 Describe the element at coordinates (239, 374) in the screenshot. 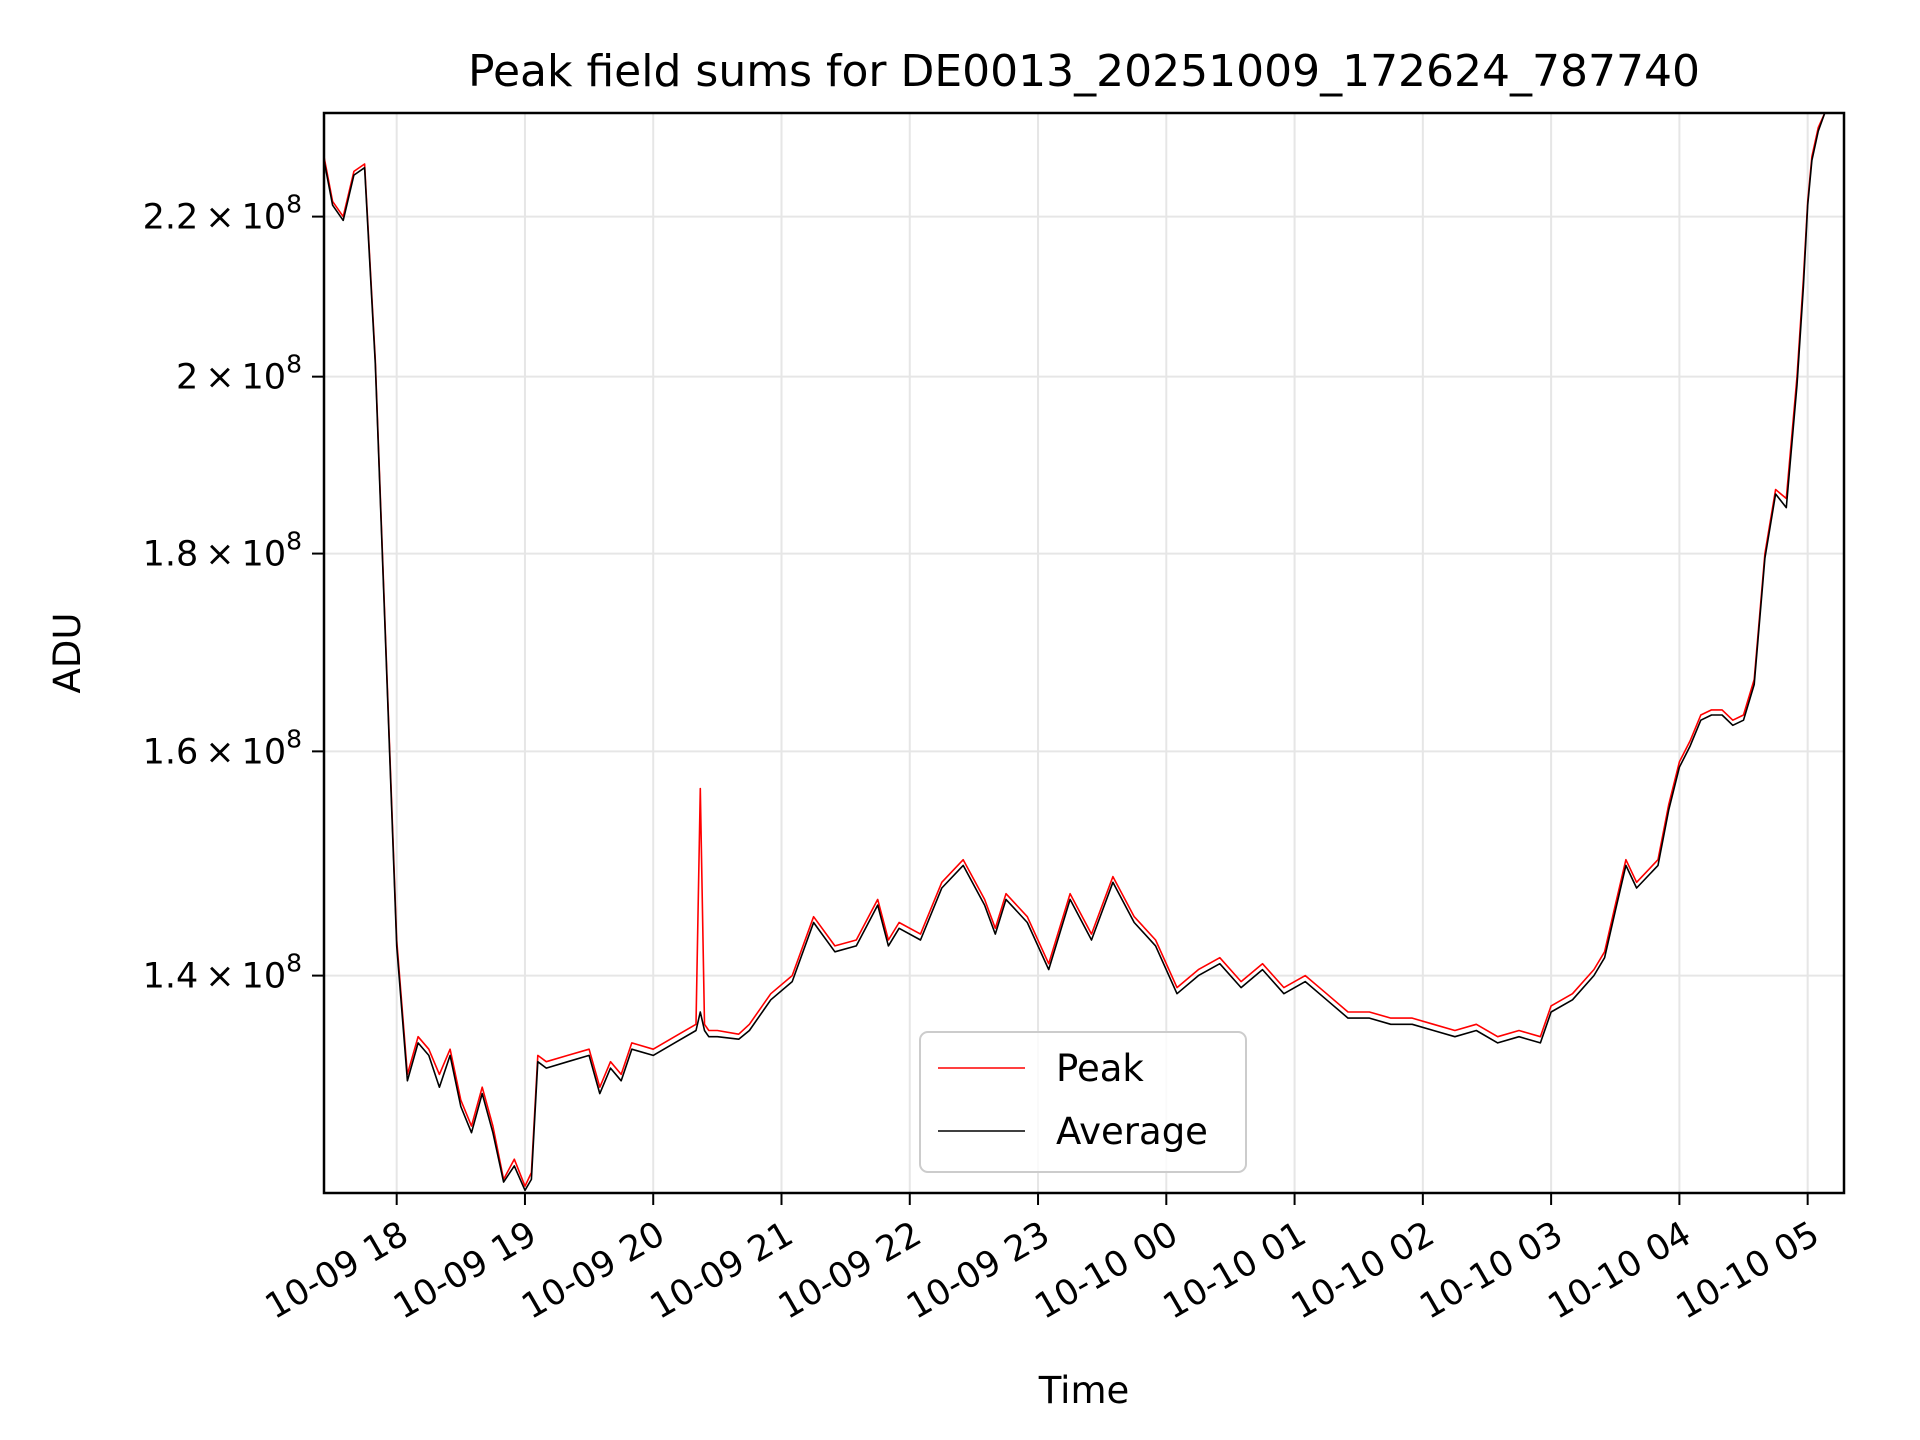

I see `y-tick-label: 2 × 10⁸` at that location.